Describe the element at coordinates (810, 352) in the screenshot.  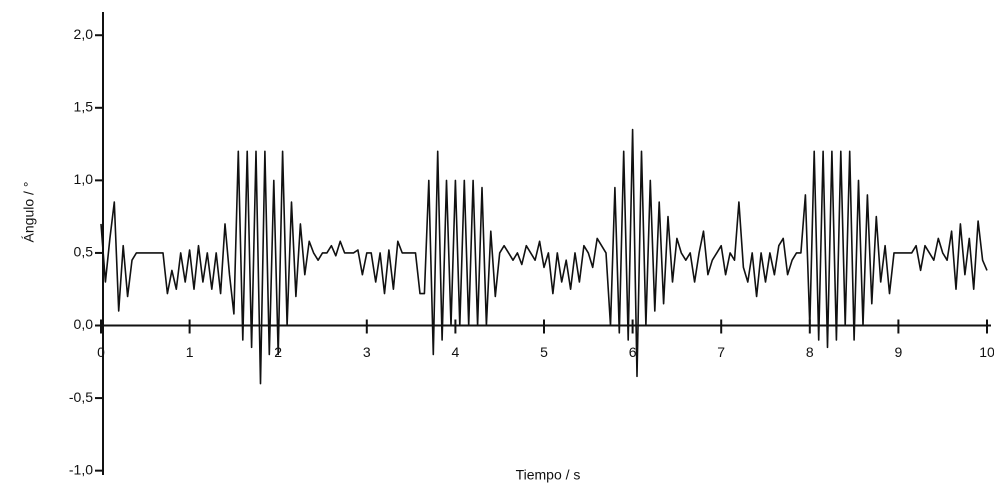
I see `x-tick-label: 8` at that location.